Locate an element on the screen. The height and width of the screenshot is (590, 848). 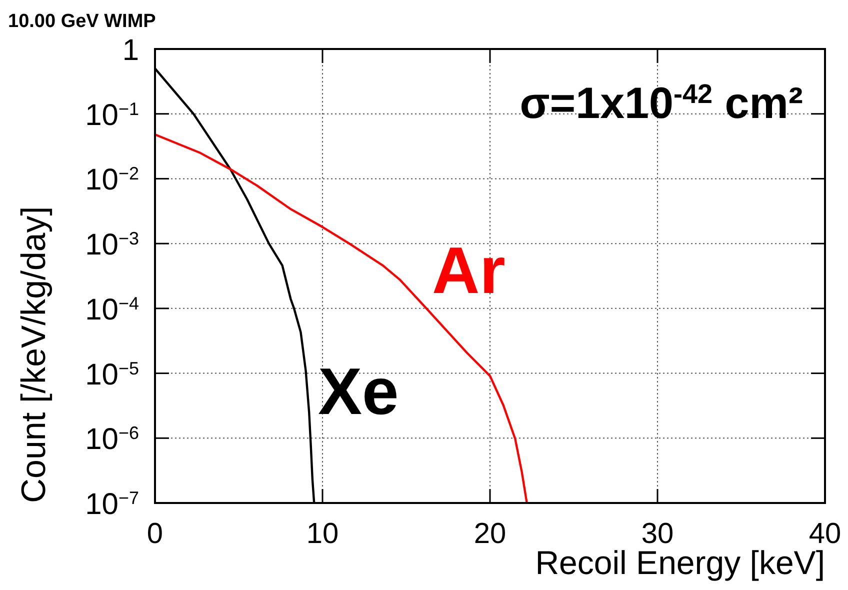
y-tick-label: 10$^{−1}$ is located at coordinates (112, 115).